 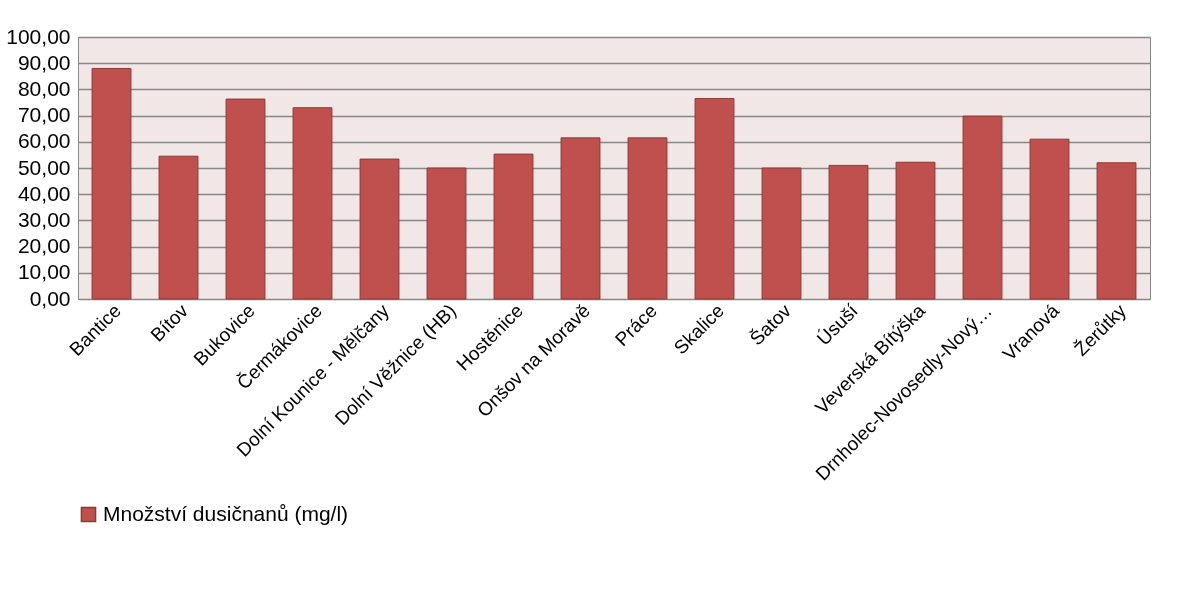 What do you see at coordinates (50, 298) in the screenshot?
I see `y-tick-label: 0,00` at bounding box center [50, 298].